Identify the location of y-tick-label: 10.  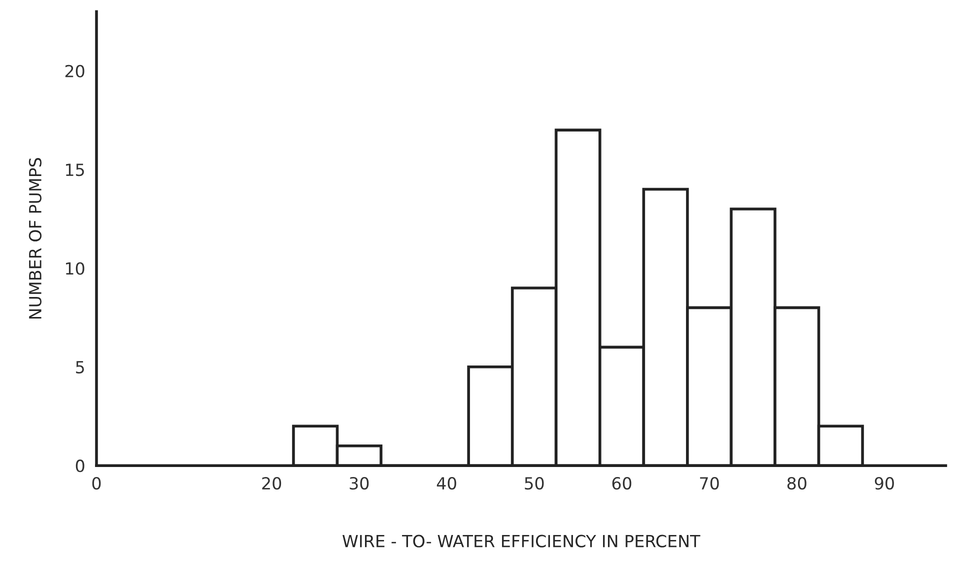
(75, 268).